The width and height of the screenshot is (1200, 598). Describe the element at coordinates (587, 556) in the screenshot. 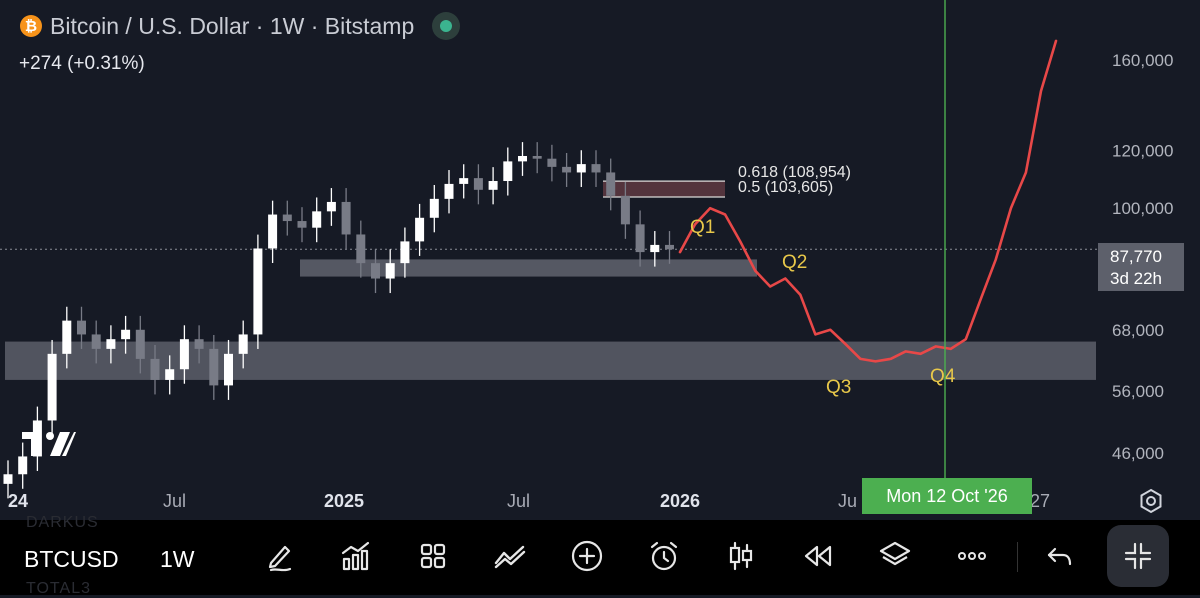

I see `add-icon` at that location.